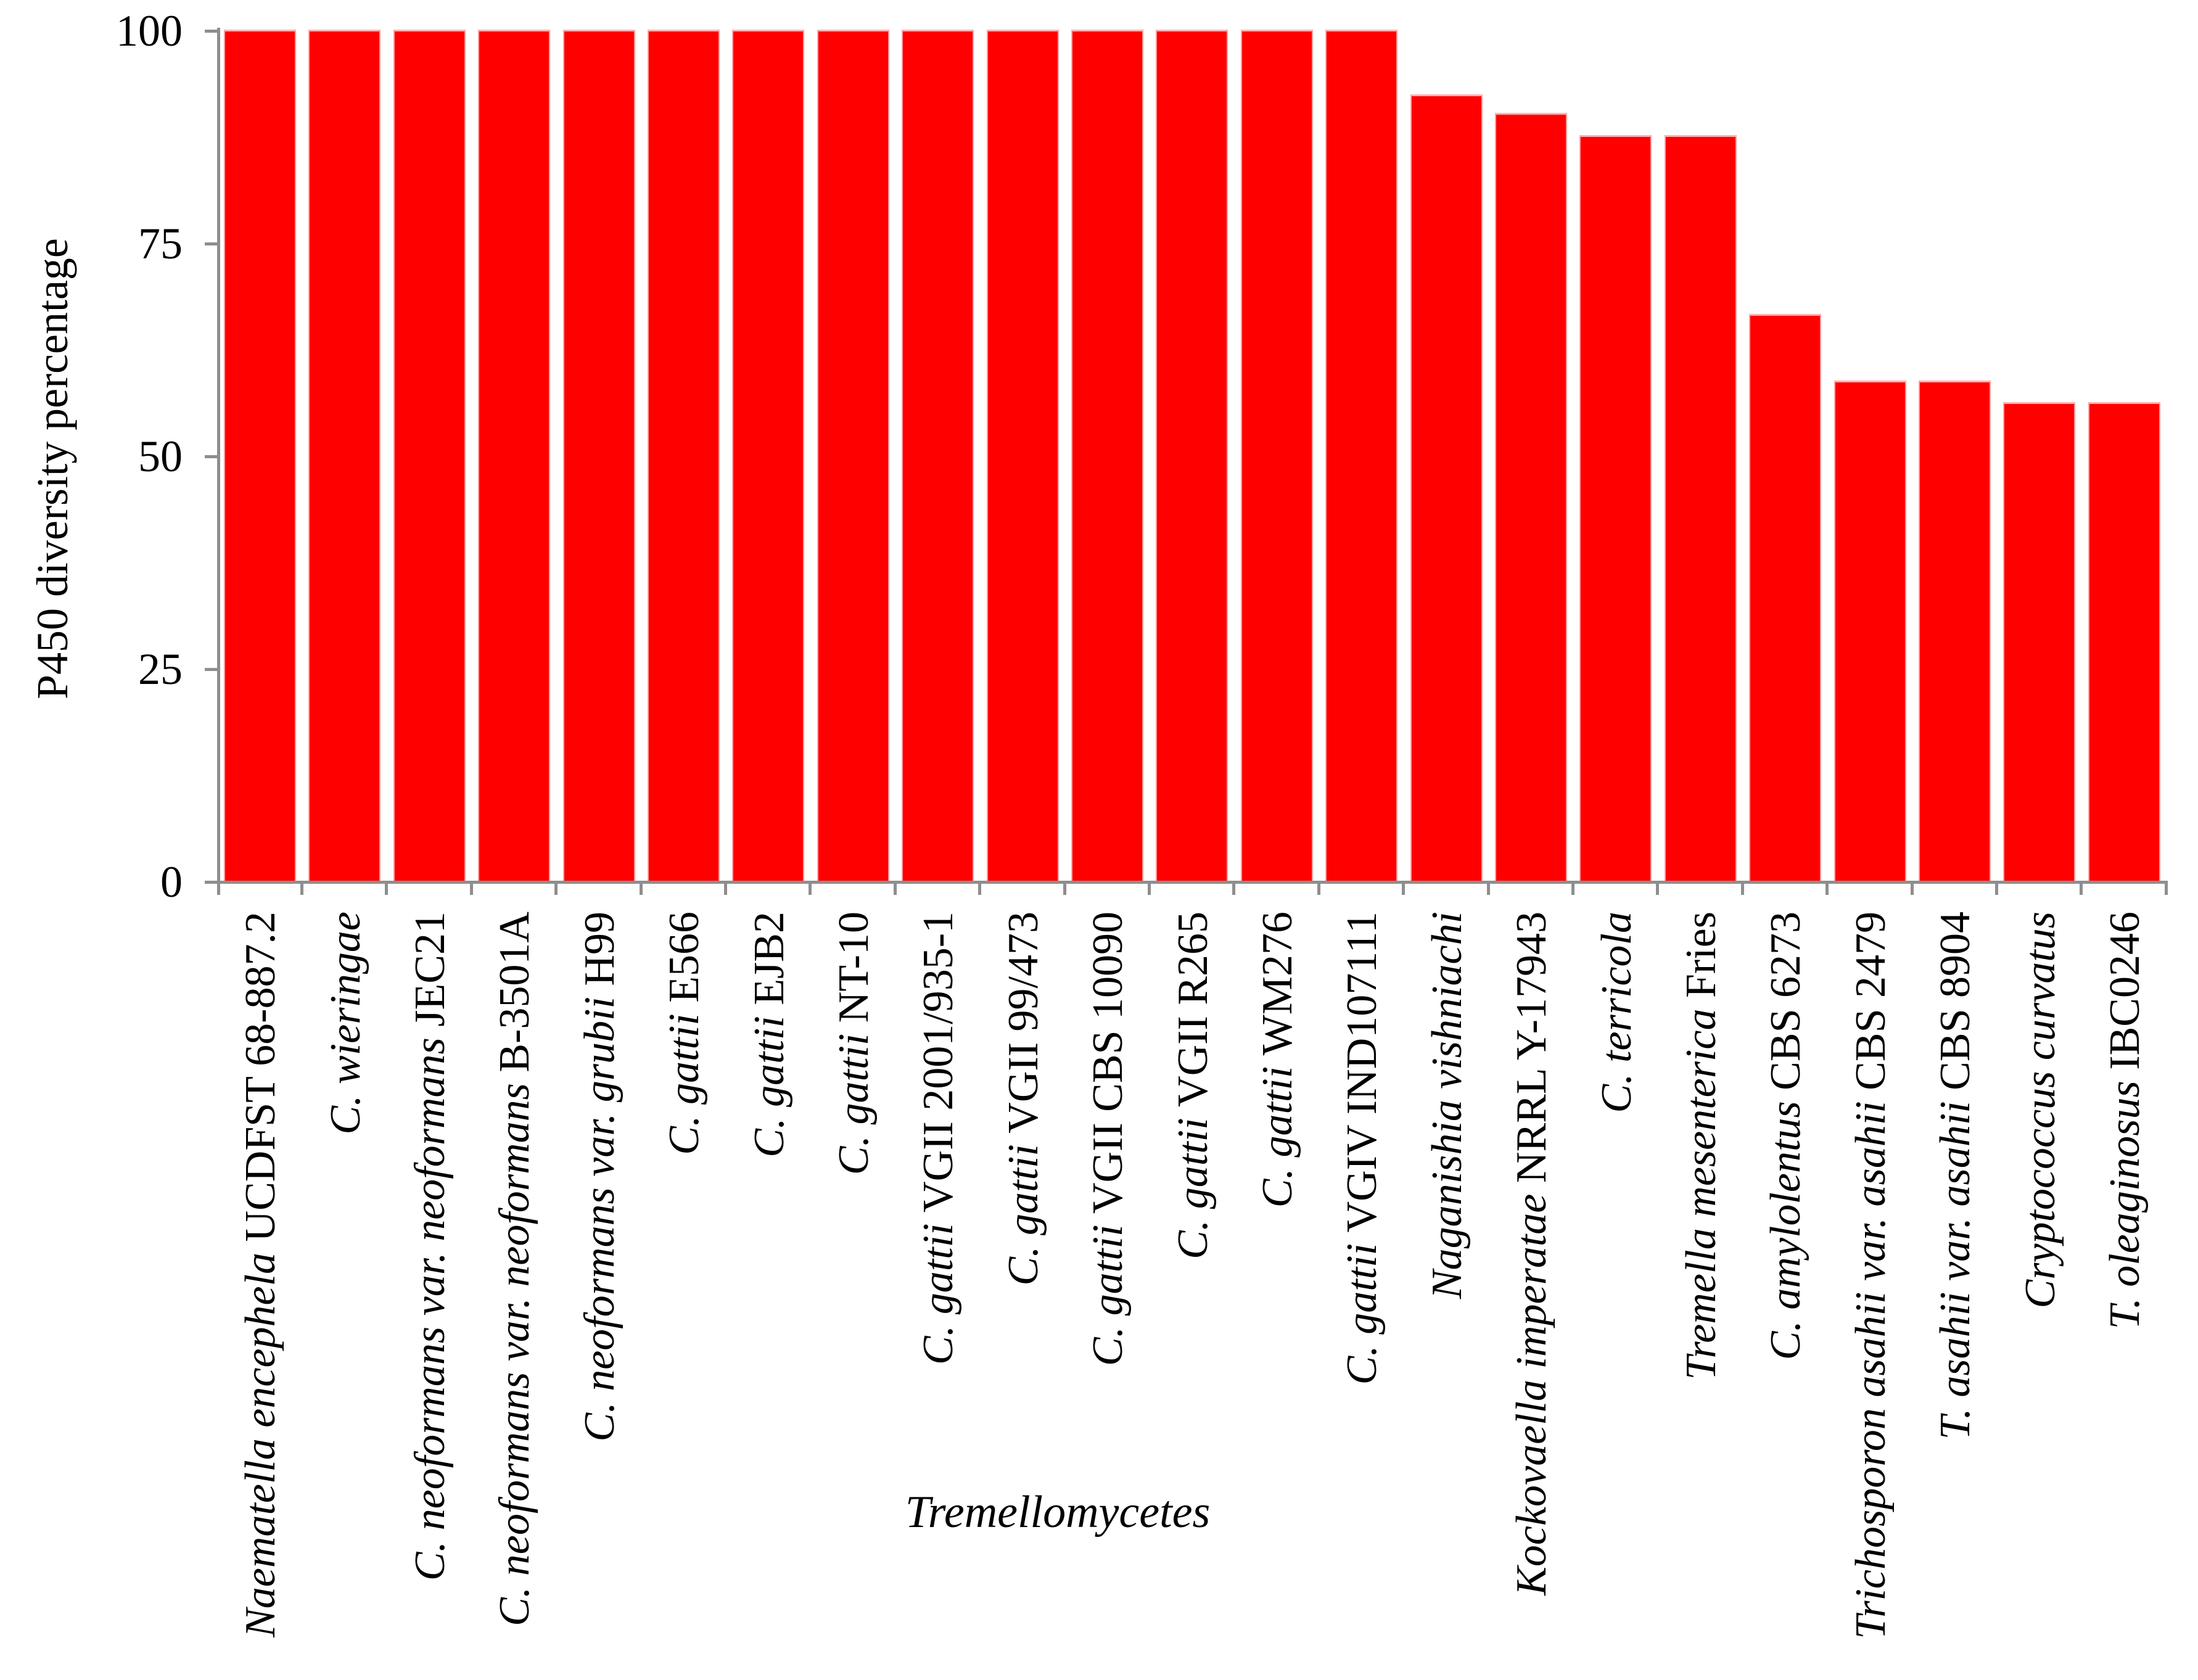  I want to click on y-tick-label: 25, so click(160, 669).